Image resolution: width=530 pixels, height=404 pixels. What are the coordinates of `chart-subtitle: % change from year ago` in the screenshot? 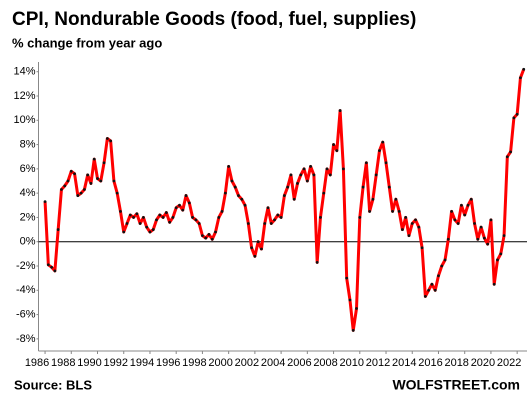 It's located at (87, 42).